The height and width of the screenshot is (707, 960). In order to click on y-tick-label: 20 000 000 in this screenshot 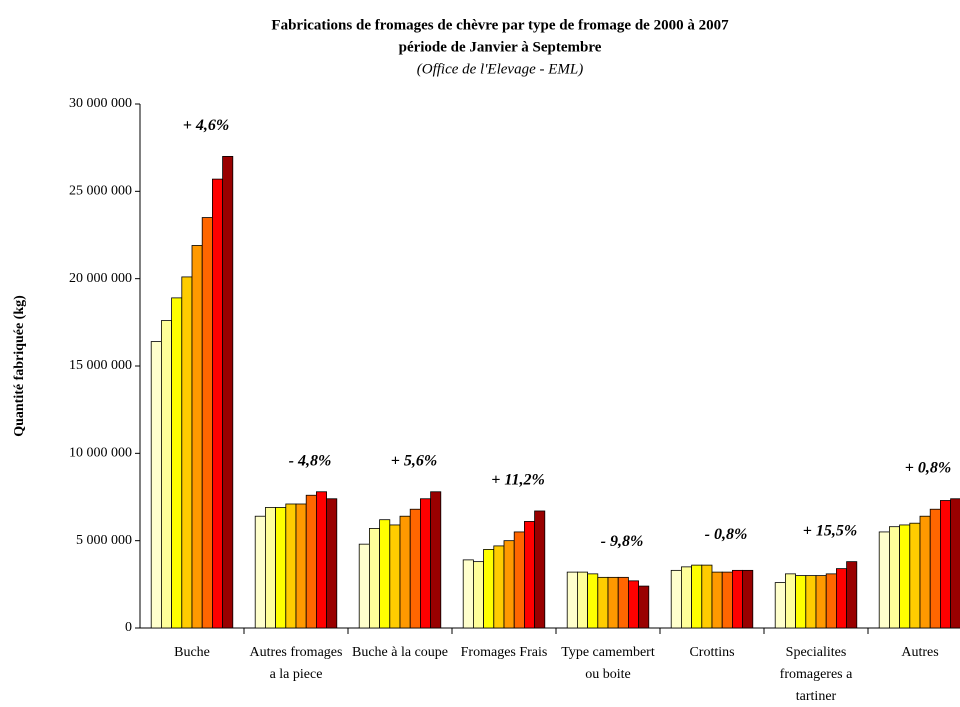, I will do `click(100, 278)`.